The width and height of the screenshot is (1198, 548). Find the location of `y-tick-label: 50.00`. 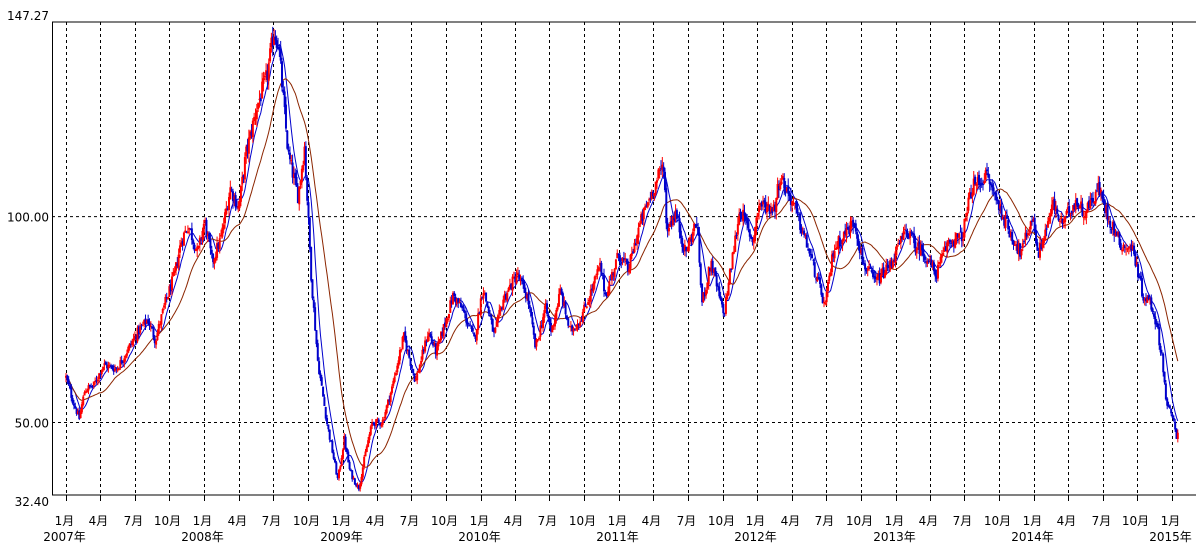

y-tick-label: 50.00 is located at coordinates (32, 424).